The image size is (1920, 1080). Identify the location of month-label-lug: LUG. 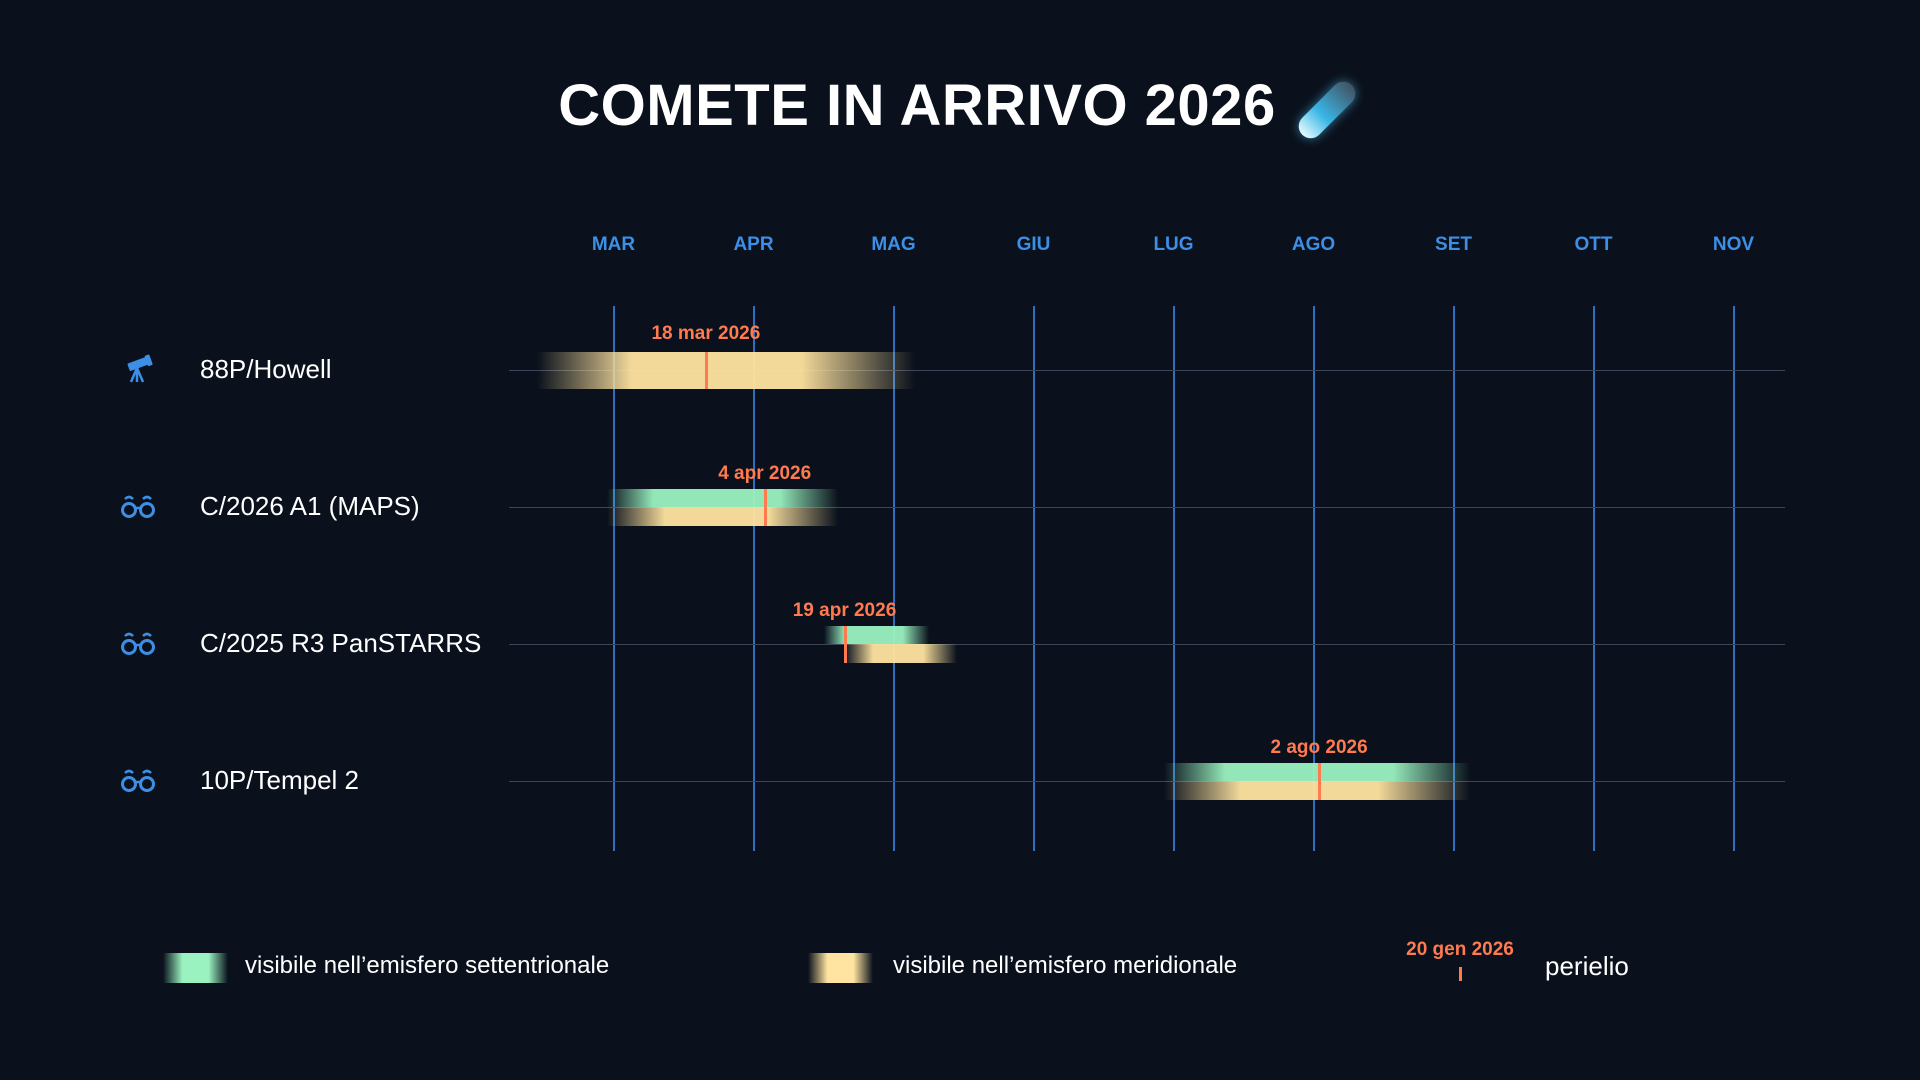
(1173, 244).